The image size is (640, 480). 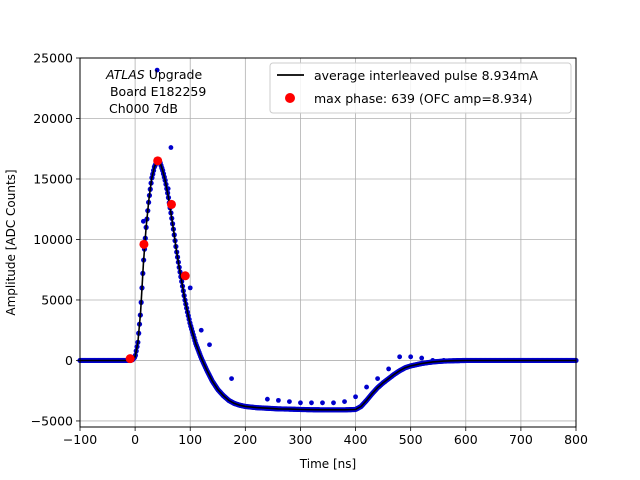 I want to click on y-tick-label: 20000, so click(x=53, y=118).